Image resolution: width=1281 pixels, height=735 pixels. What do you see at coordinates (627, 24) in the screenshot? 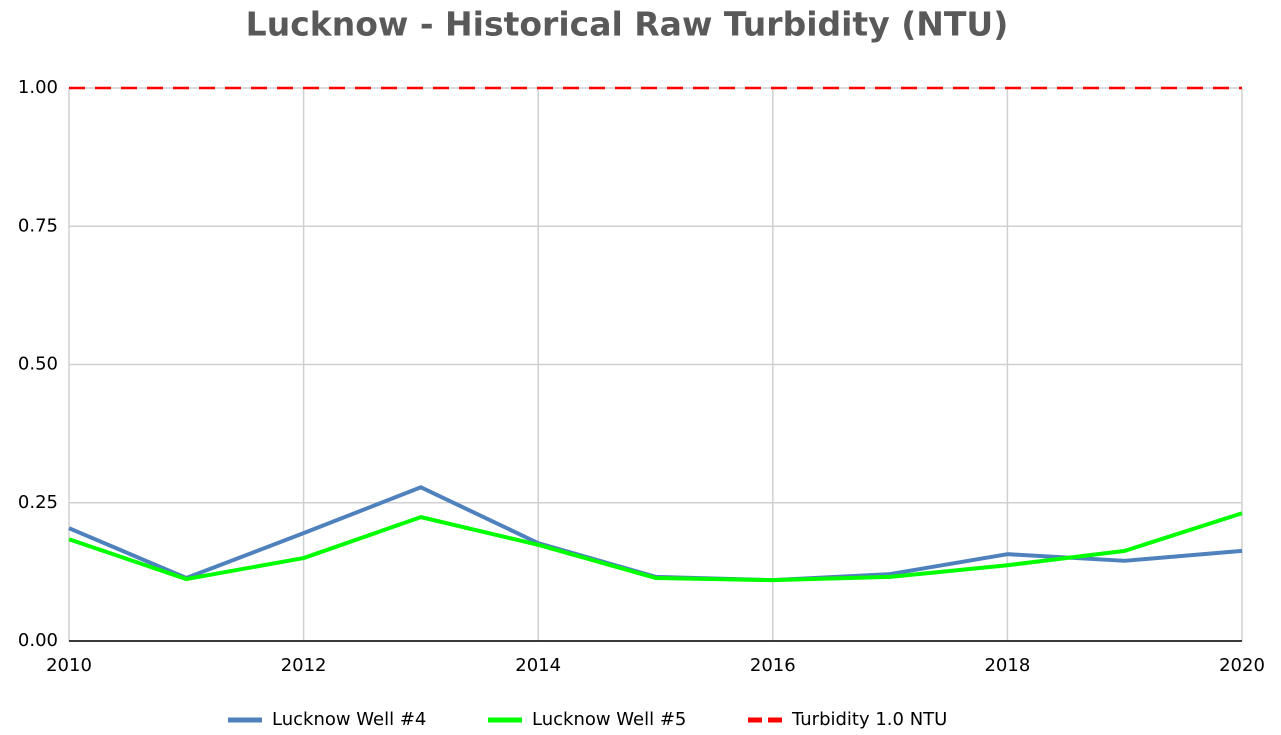
I see `chart-title: Lucknow - Historical Raw Turbidity (NTU)` at bounding box center [627, 24].